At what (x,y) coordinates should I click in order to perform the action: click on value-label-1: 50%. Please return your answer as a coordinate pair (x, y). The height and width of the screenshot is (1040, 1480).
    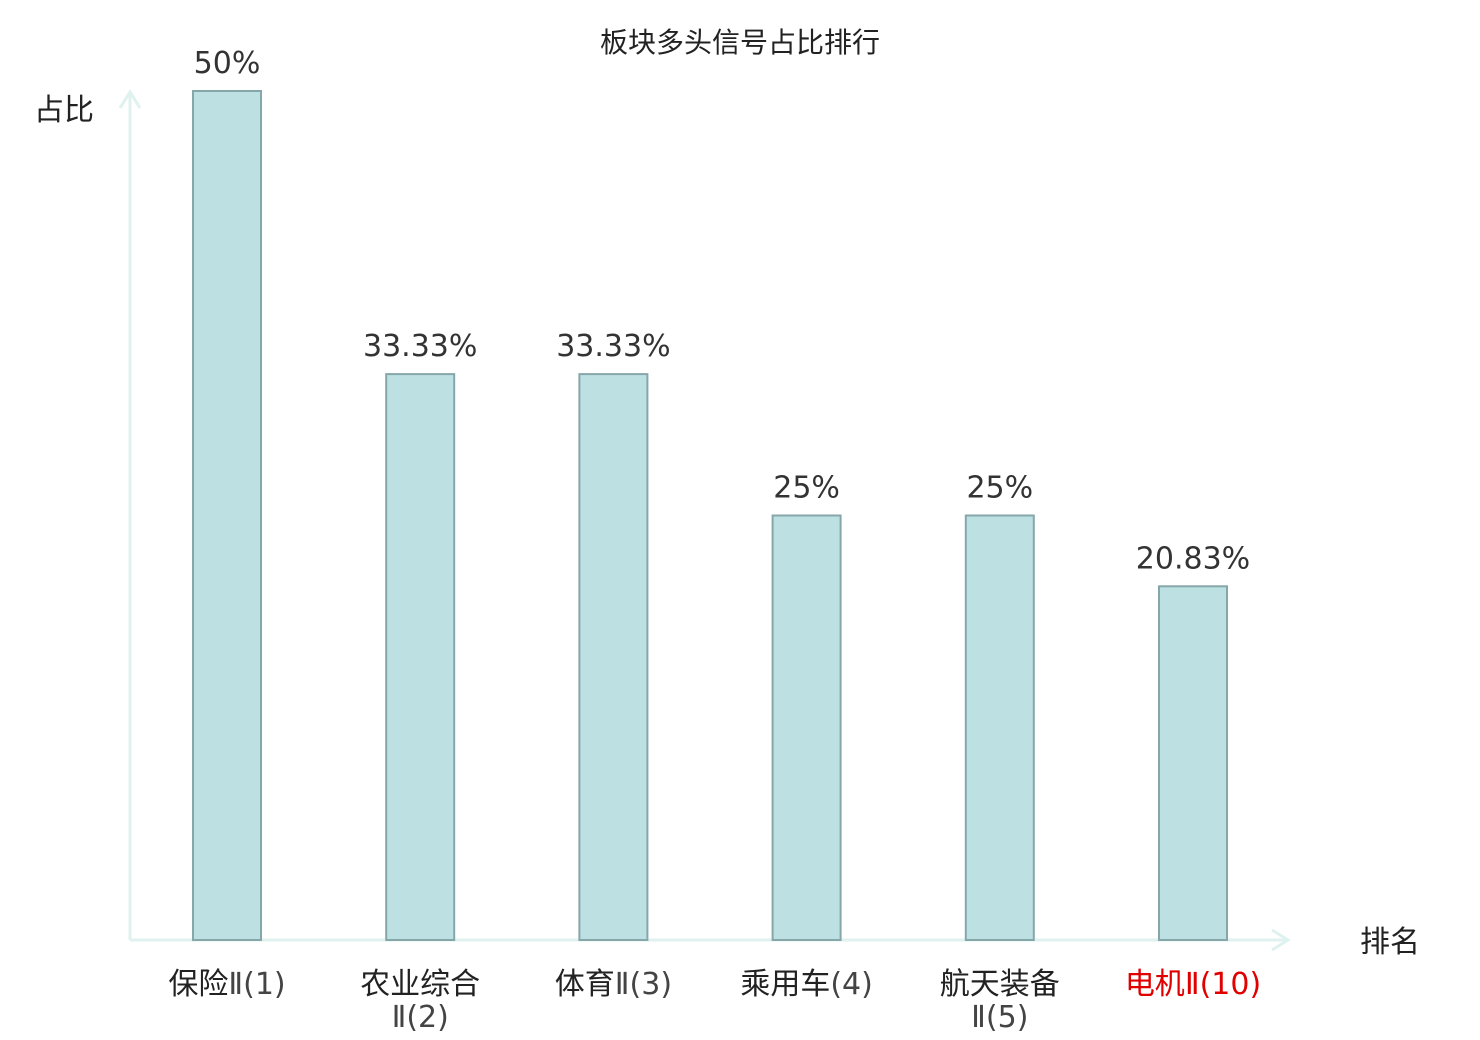
    Looking at the image, I should click on (227, 63).